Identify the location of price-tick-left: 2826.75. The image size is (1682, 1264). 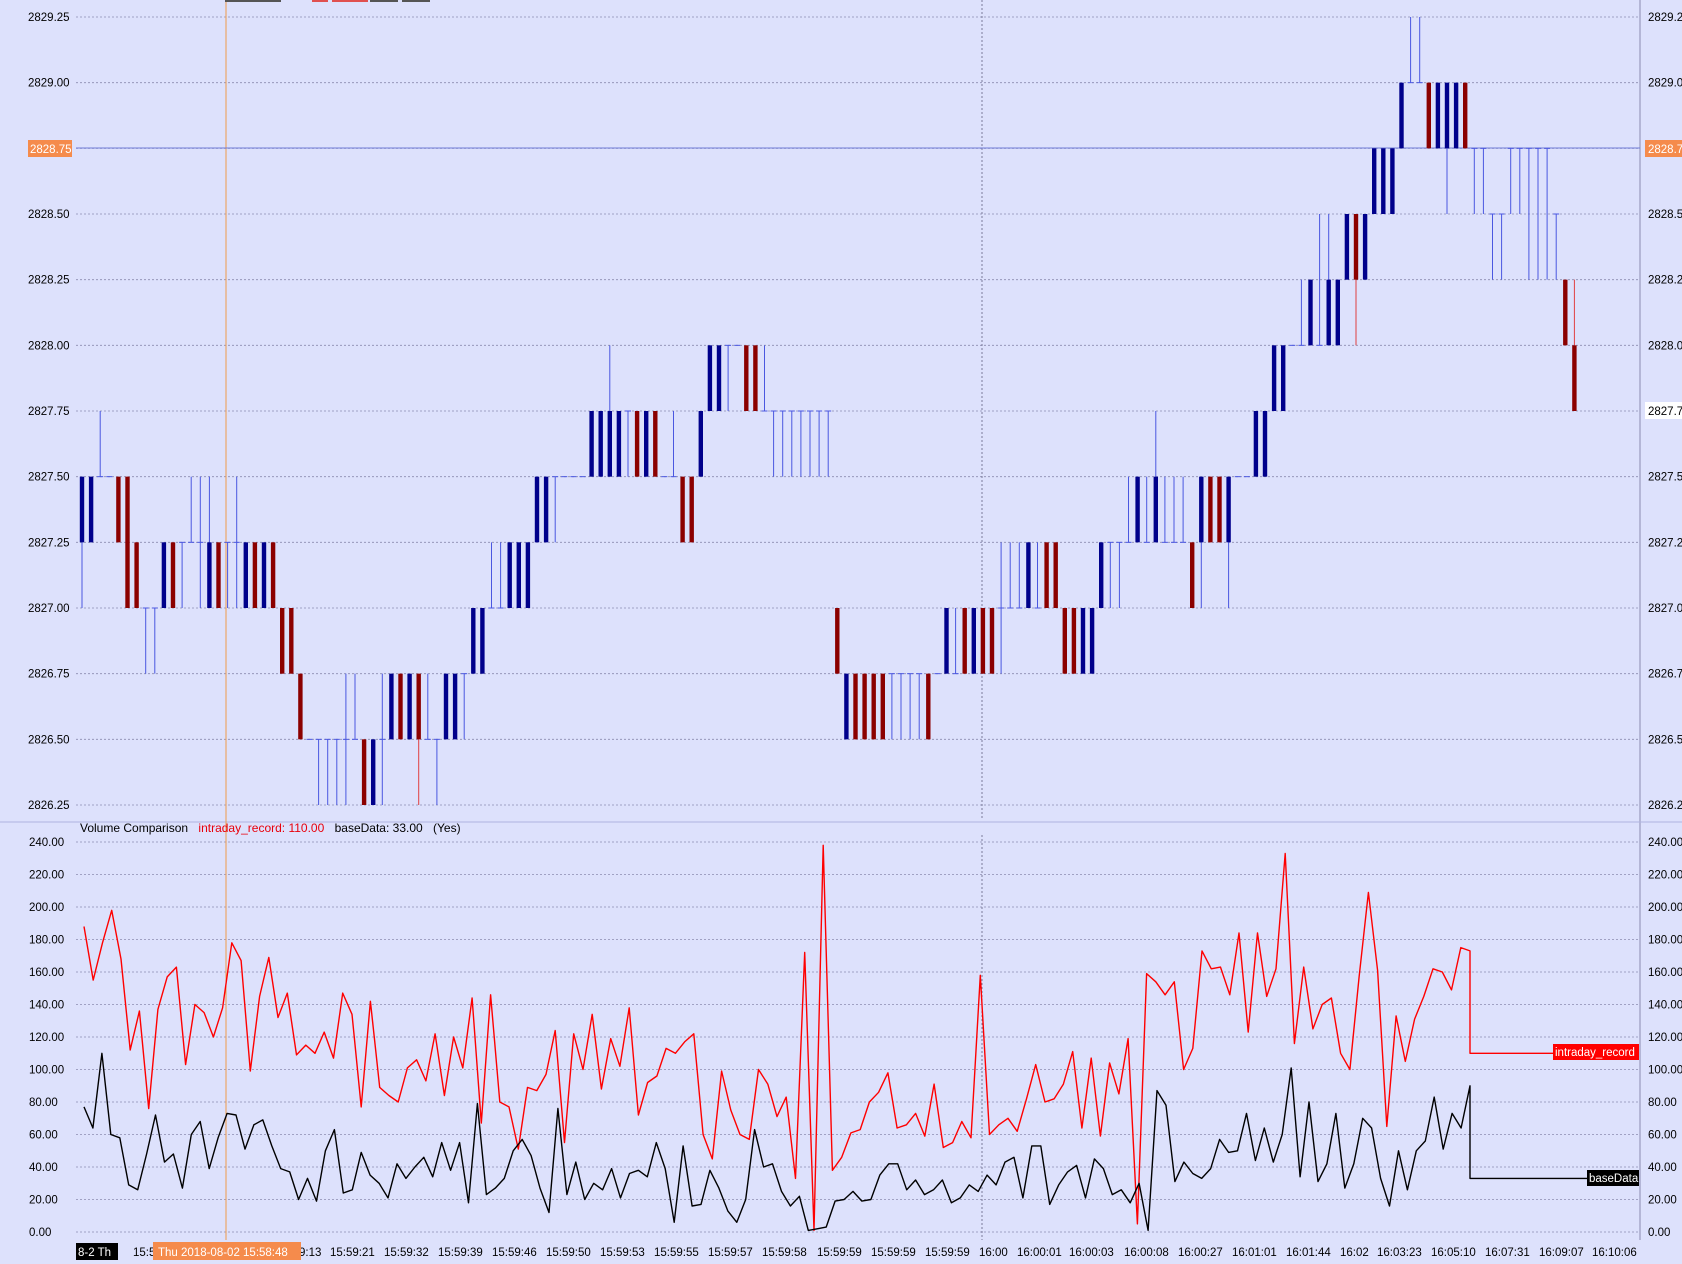
(49, 675).